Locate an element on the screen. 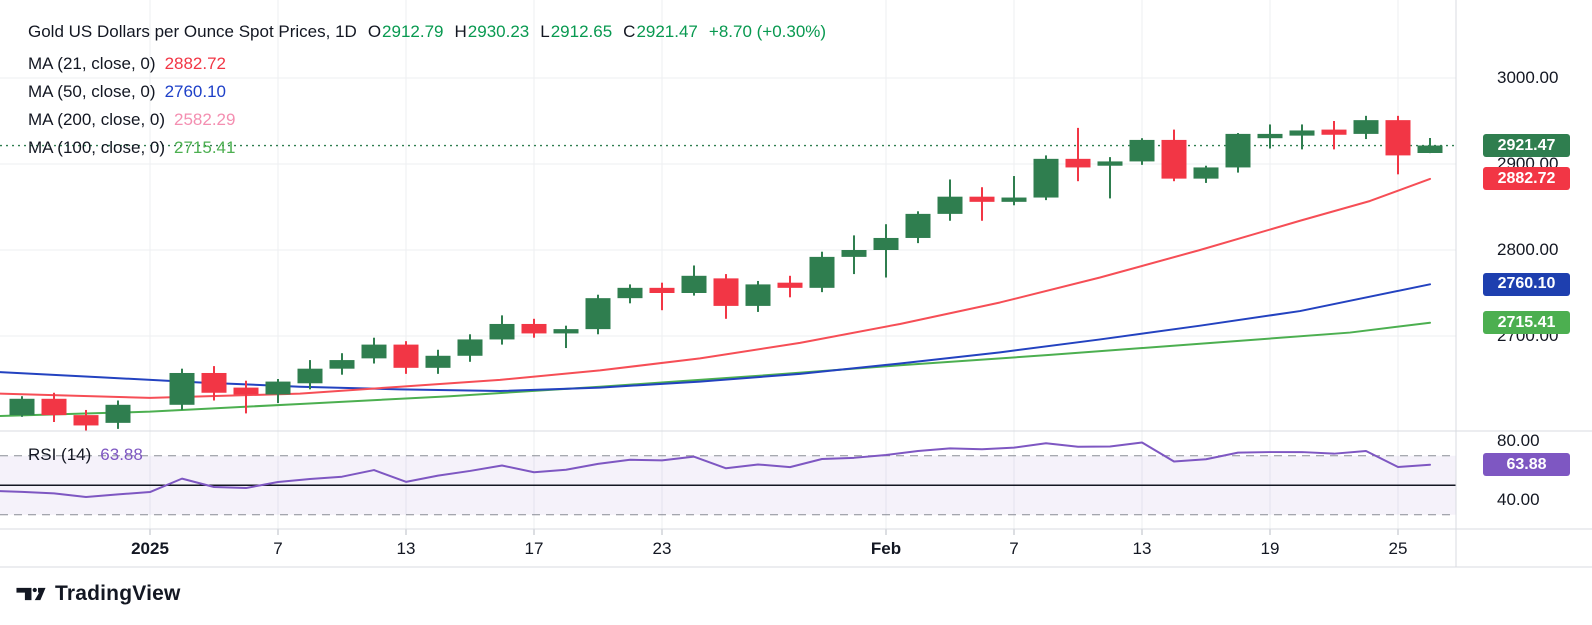 The width and height of the screenshot is (1592, 625). ma-indicator-row: MA (200, close, 0) 2582.29 is located at coordinates (131, 120).